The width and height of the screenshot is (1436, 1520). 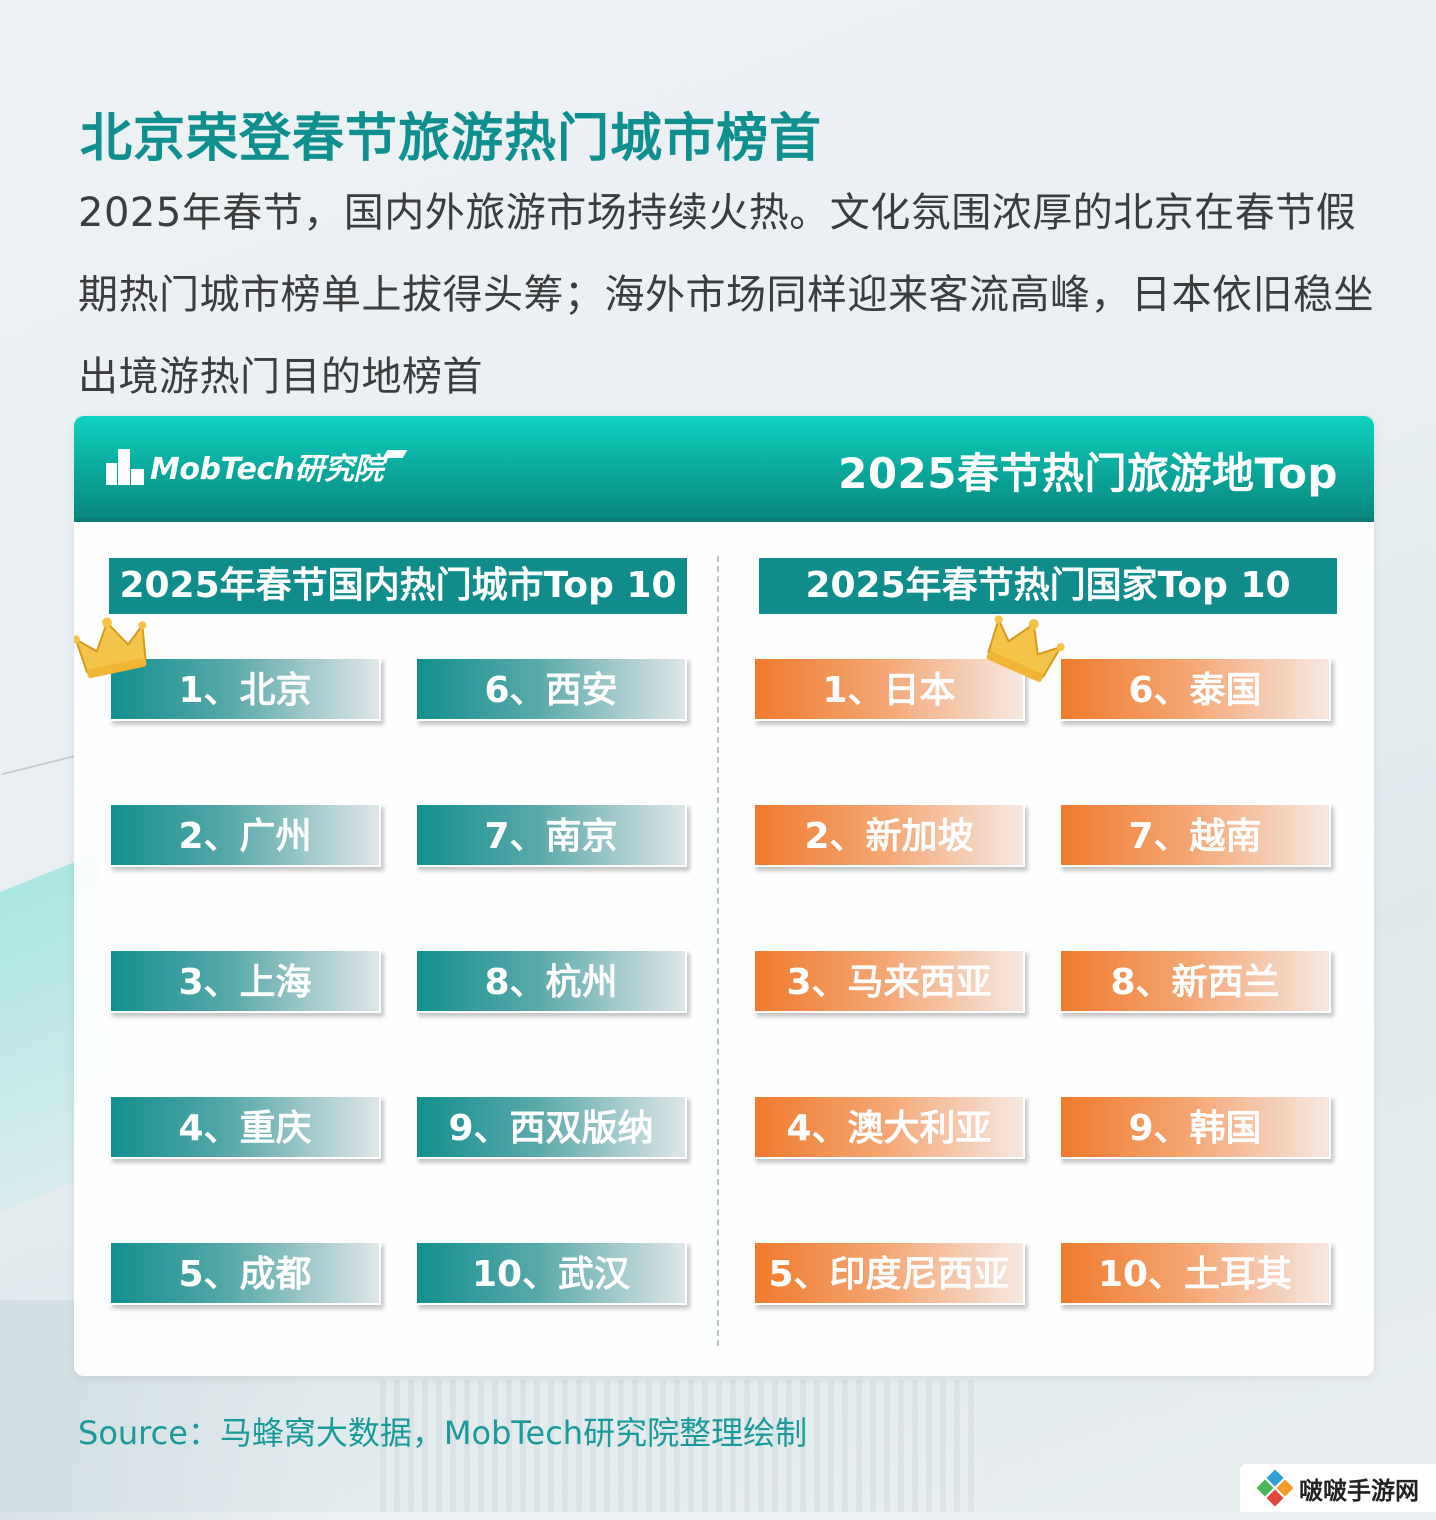 I want to click on domestic-rank-tile: 5、成都, so click(x=245, y=1273).